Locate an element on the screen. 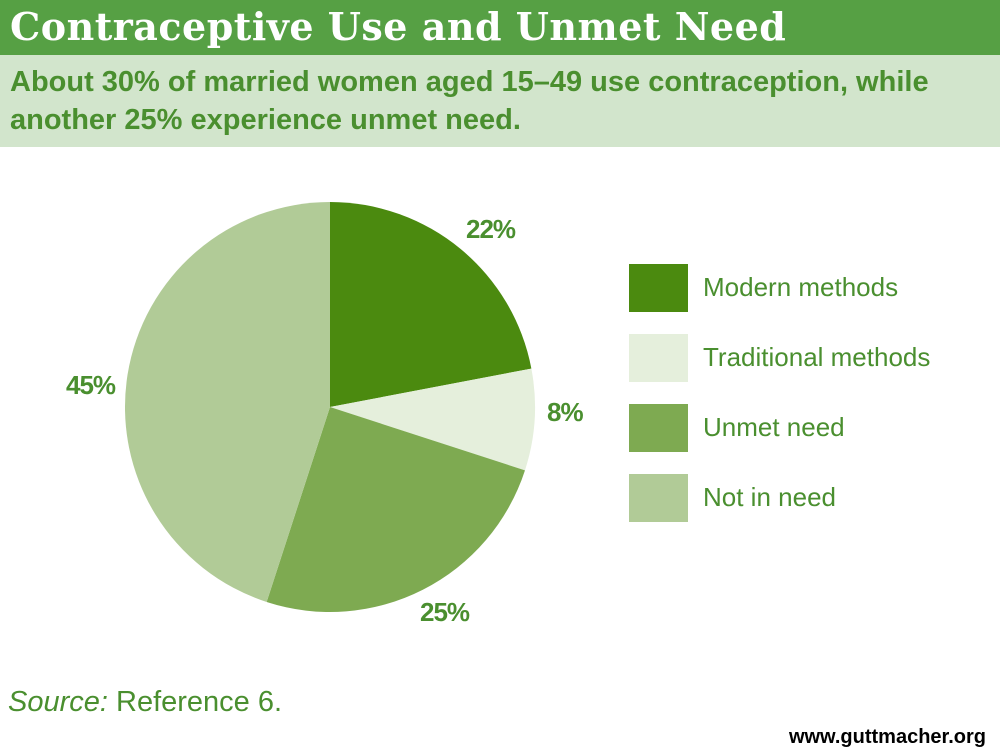 This screenshot has height=756, width=1000. pie-slice-unmet-need is located at coordinates (395, 510).